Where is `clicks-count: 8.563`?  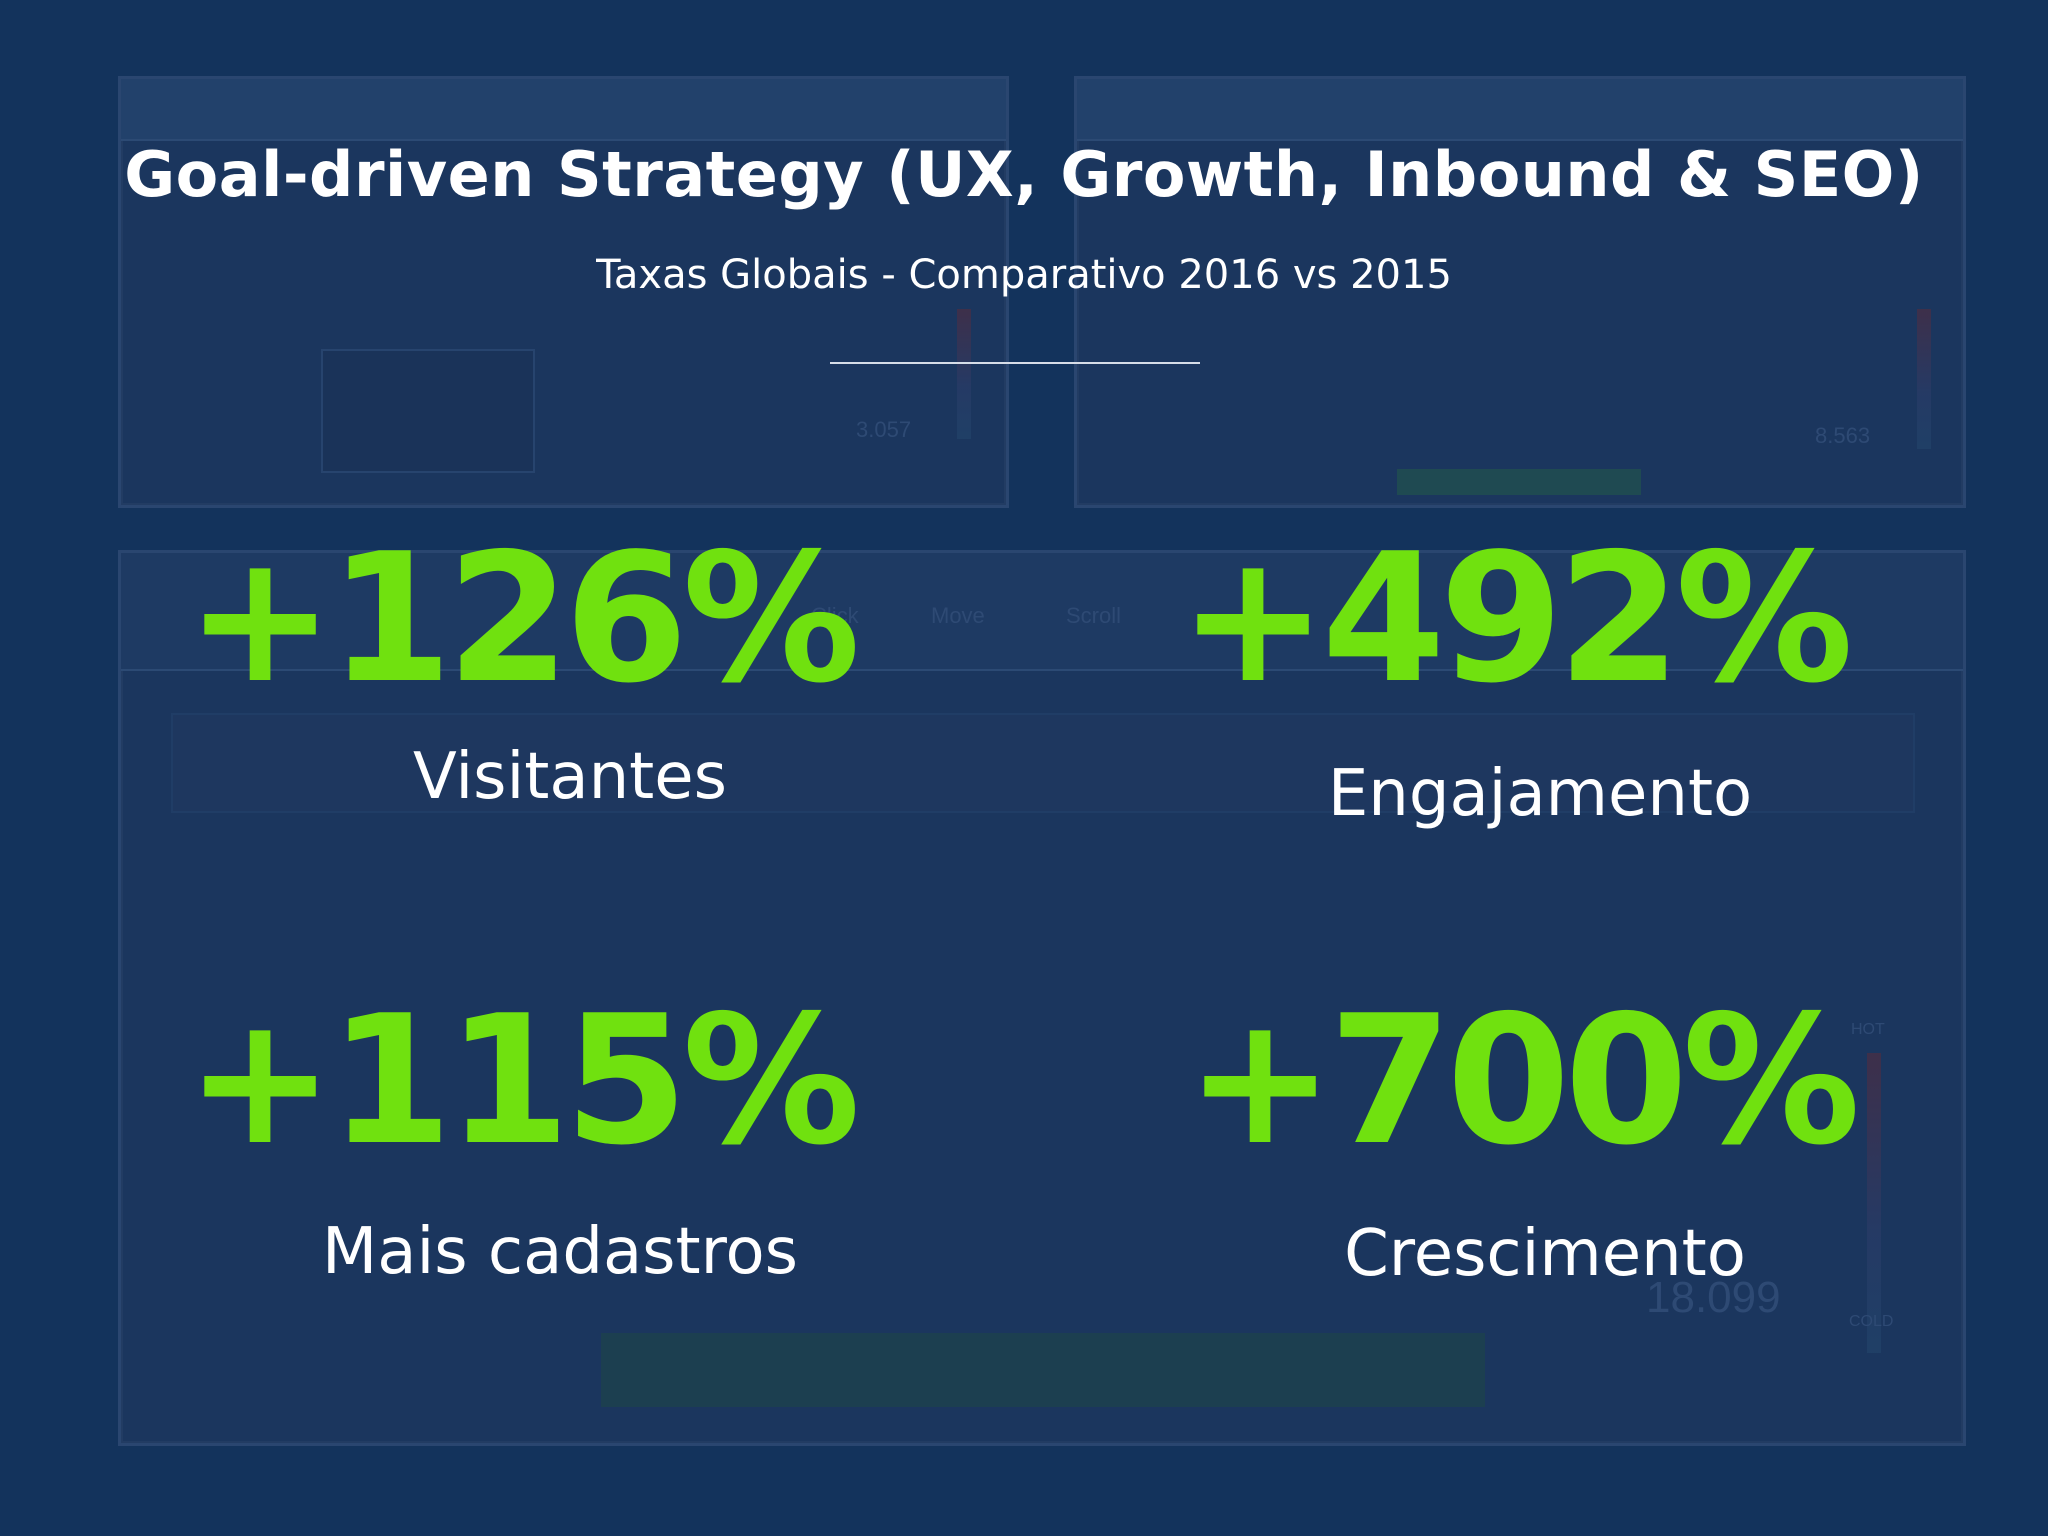 clicks-count: 8.563 is located at coordinates (1843, 435).